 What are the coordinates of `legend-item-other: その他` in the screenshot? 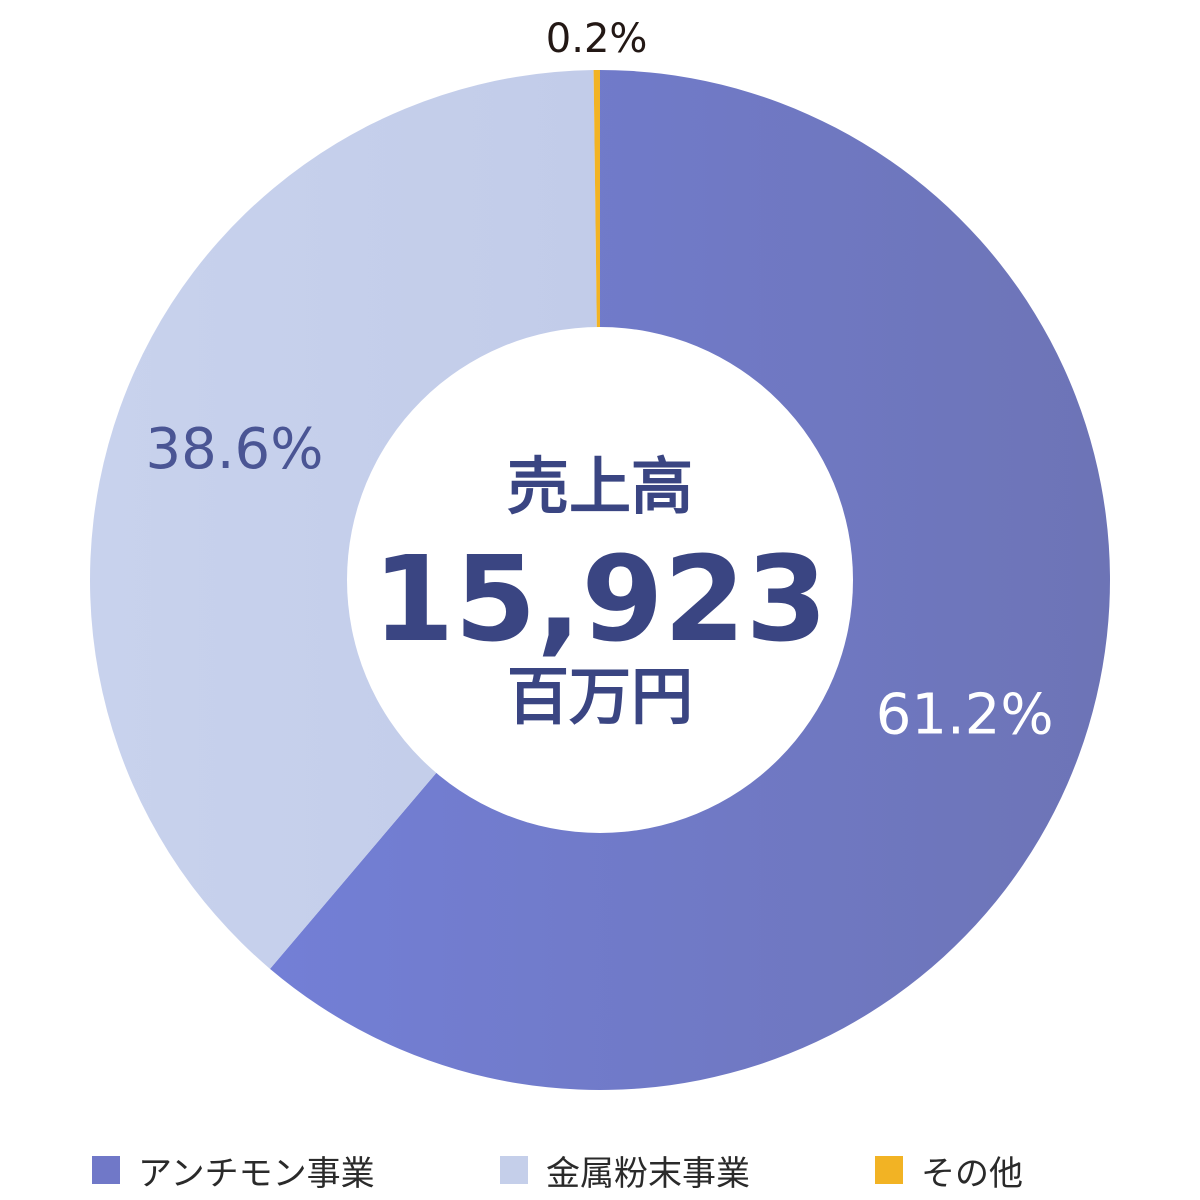 It's located at (949, 1171).